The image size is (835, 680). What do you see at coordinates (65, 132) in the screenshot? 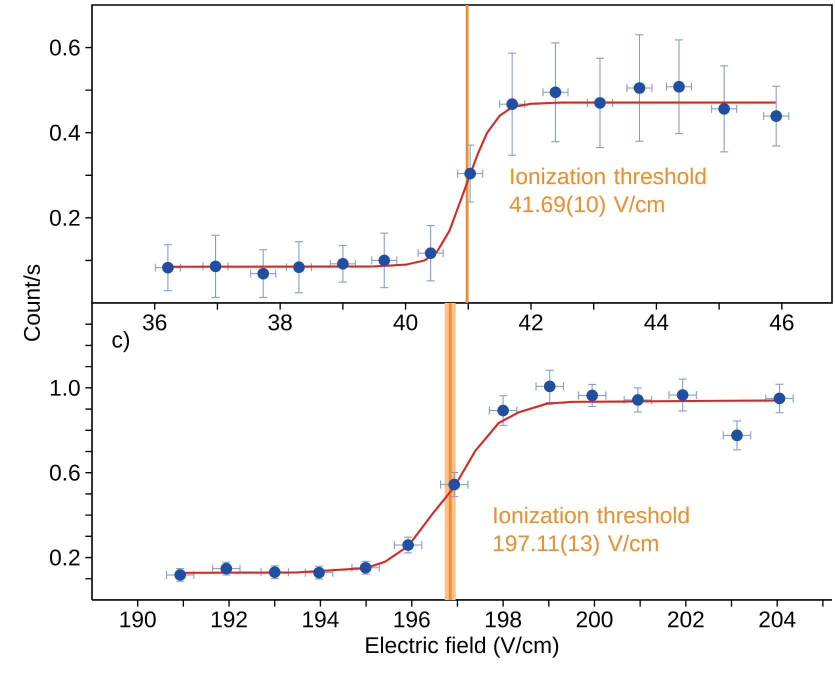
I see `y-tick-label: 0.4` at bounding box center [65, 132].